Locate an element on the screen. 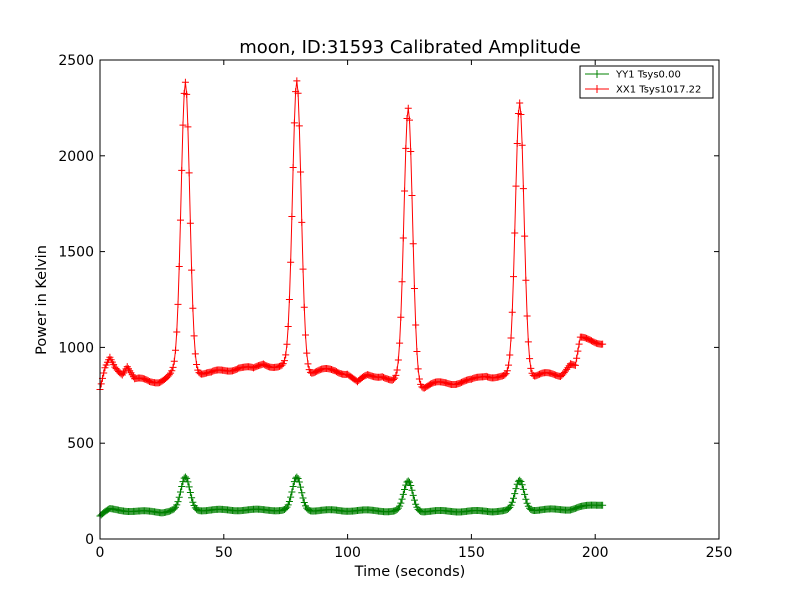 Image resolution: width=800 pixels, height=600 pixels. legend-entry-yy1: YY1 Tsys0.00 is located at coordinates (633, 75).